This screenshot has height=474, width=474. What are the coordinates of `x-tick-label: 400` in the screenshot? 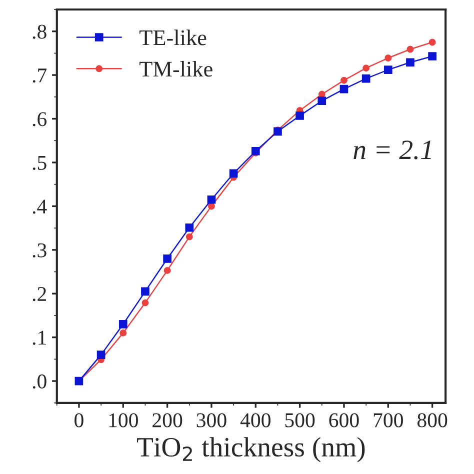 It's located at (255, 420).